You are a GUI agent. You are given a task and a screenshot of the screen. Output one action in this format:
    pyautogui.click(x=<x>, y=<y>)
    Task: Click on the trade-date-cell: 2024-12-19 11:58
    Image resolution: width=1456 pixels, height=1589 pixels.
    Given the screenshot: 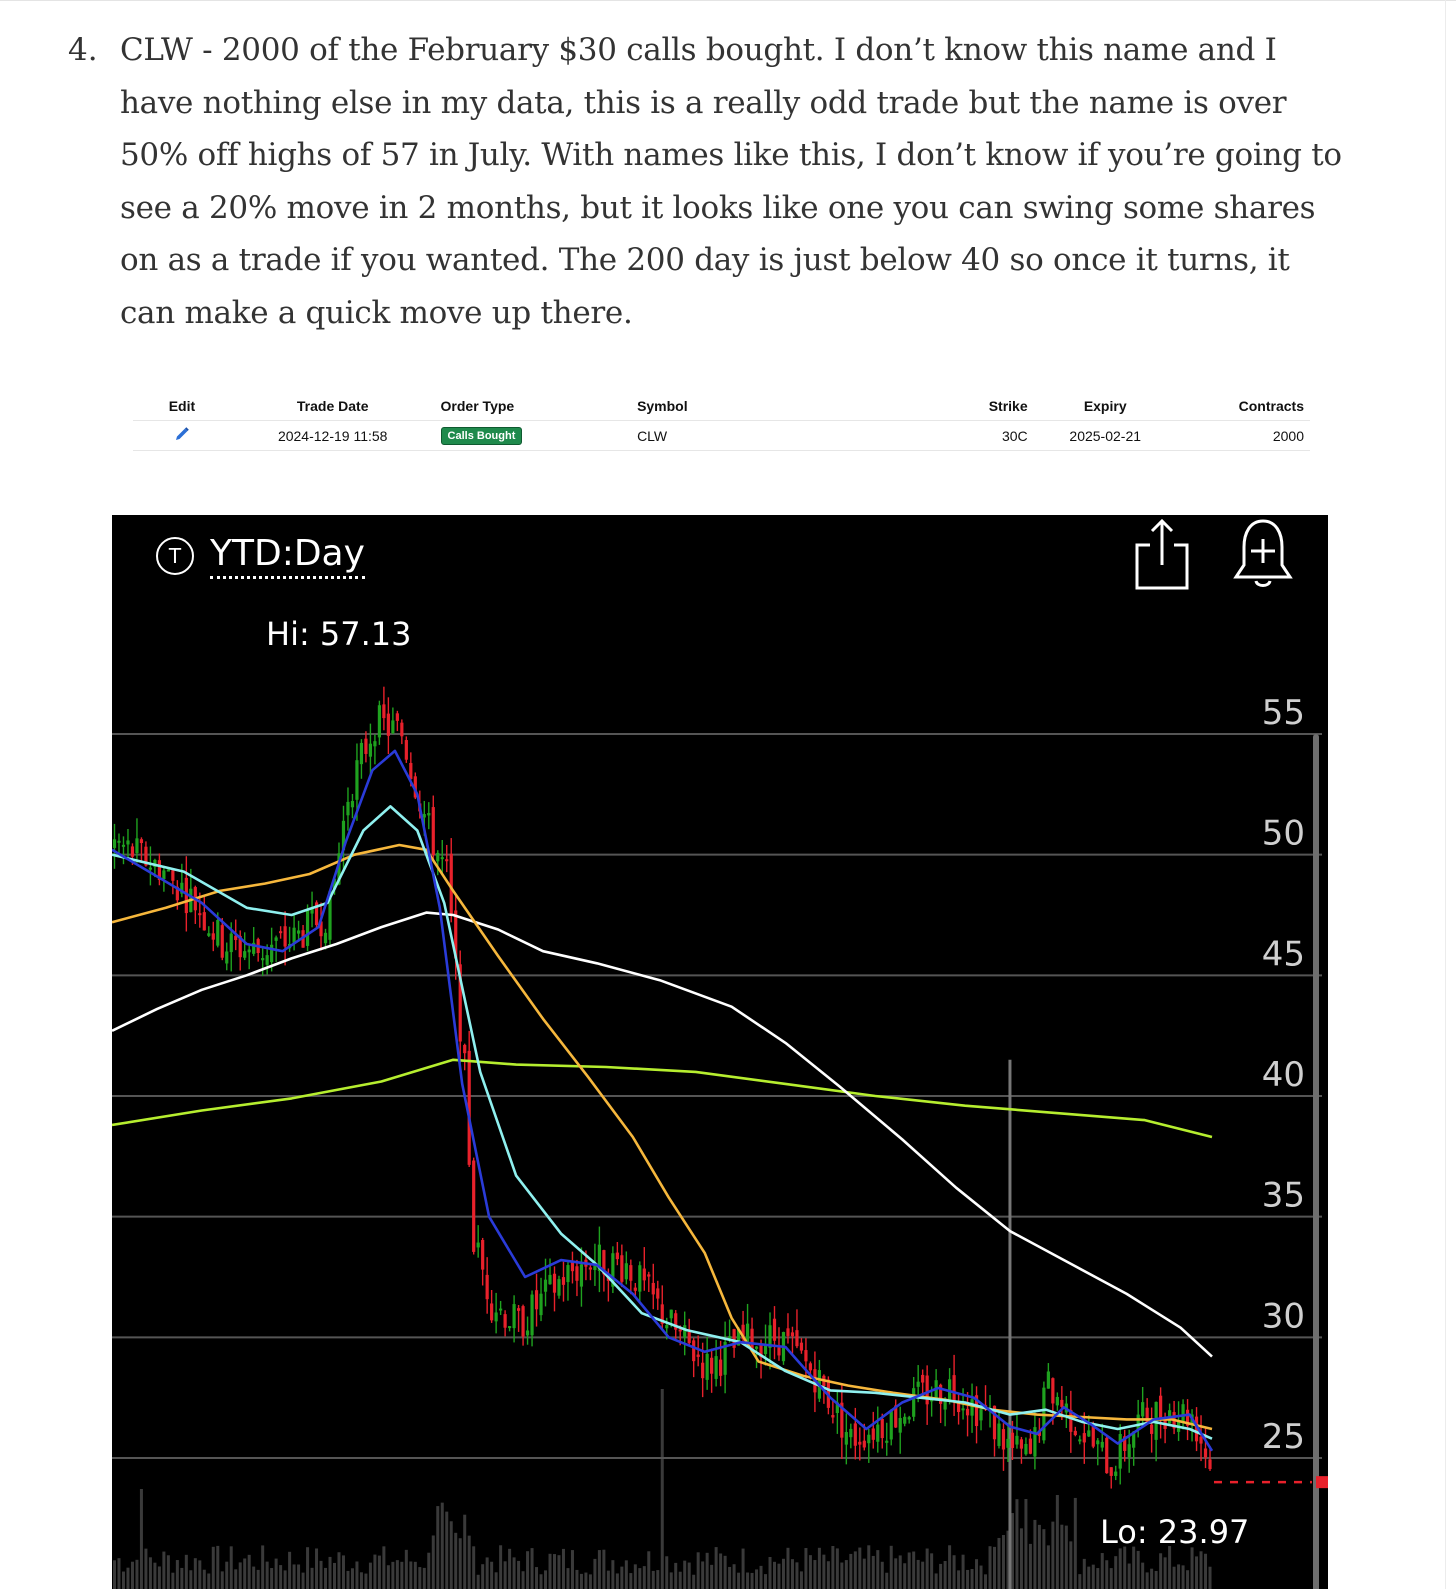 What is the action you would take?
    pyautogui.click(x=332, y=435)
    